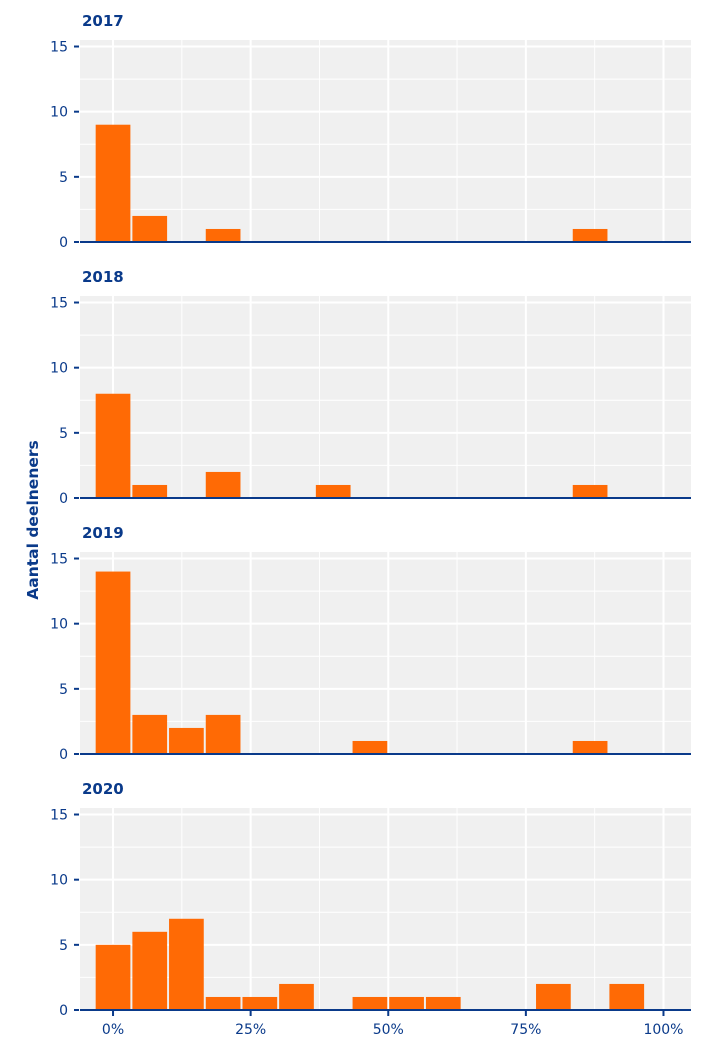 The width and height of the screenshot is (702, 1041). I want to click on x-tick-label: 100%, so click(663, 1030).